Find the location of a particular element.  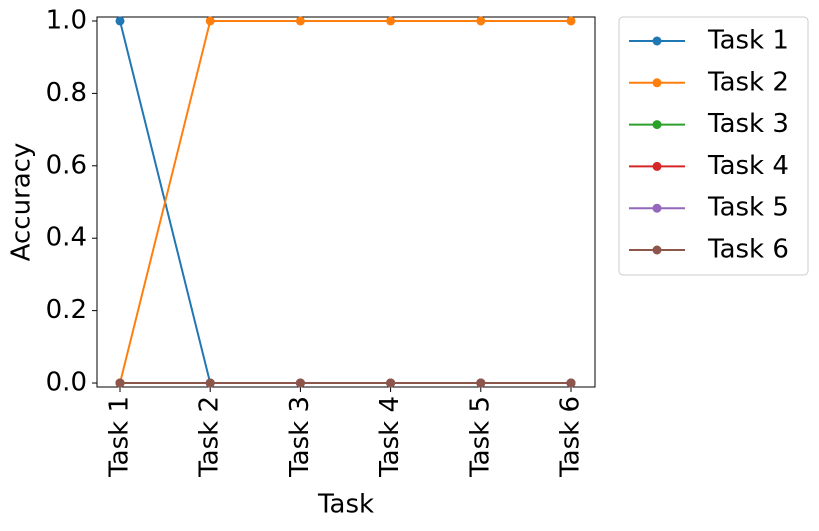

y-tick-label: 0.6 is located at coordinates (66, 165).